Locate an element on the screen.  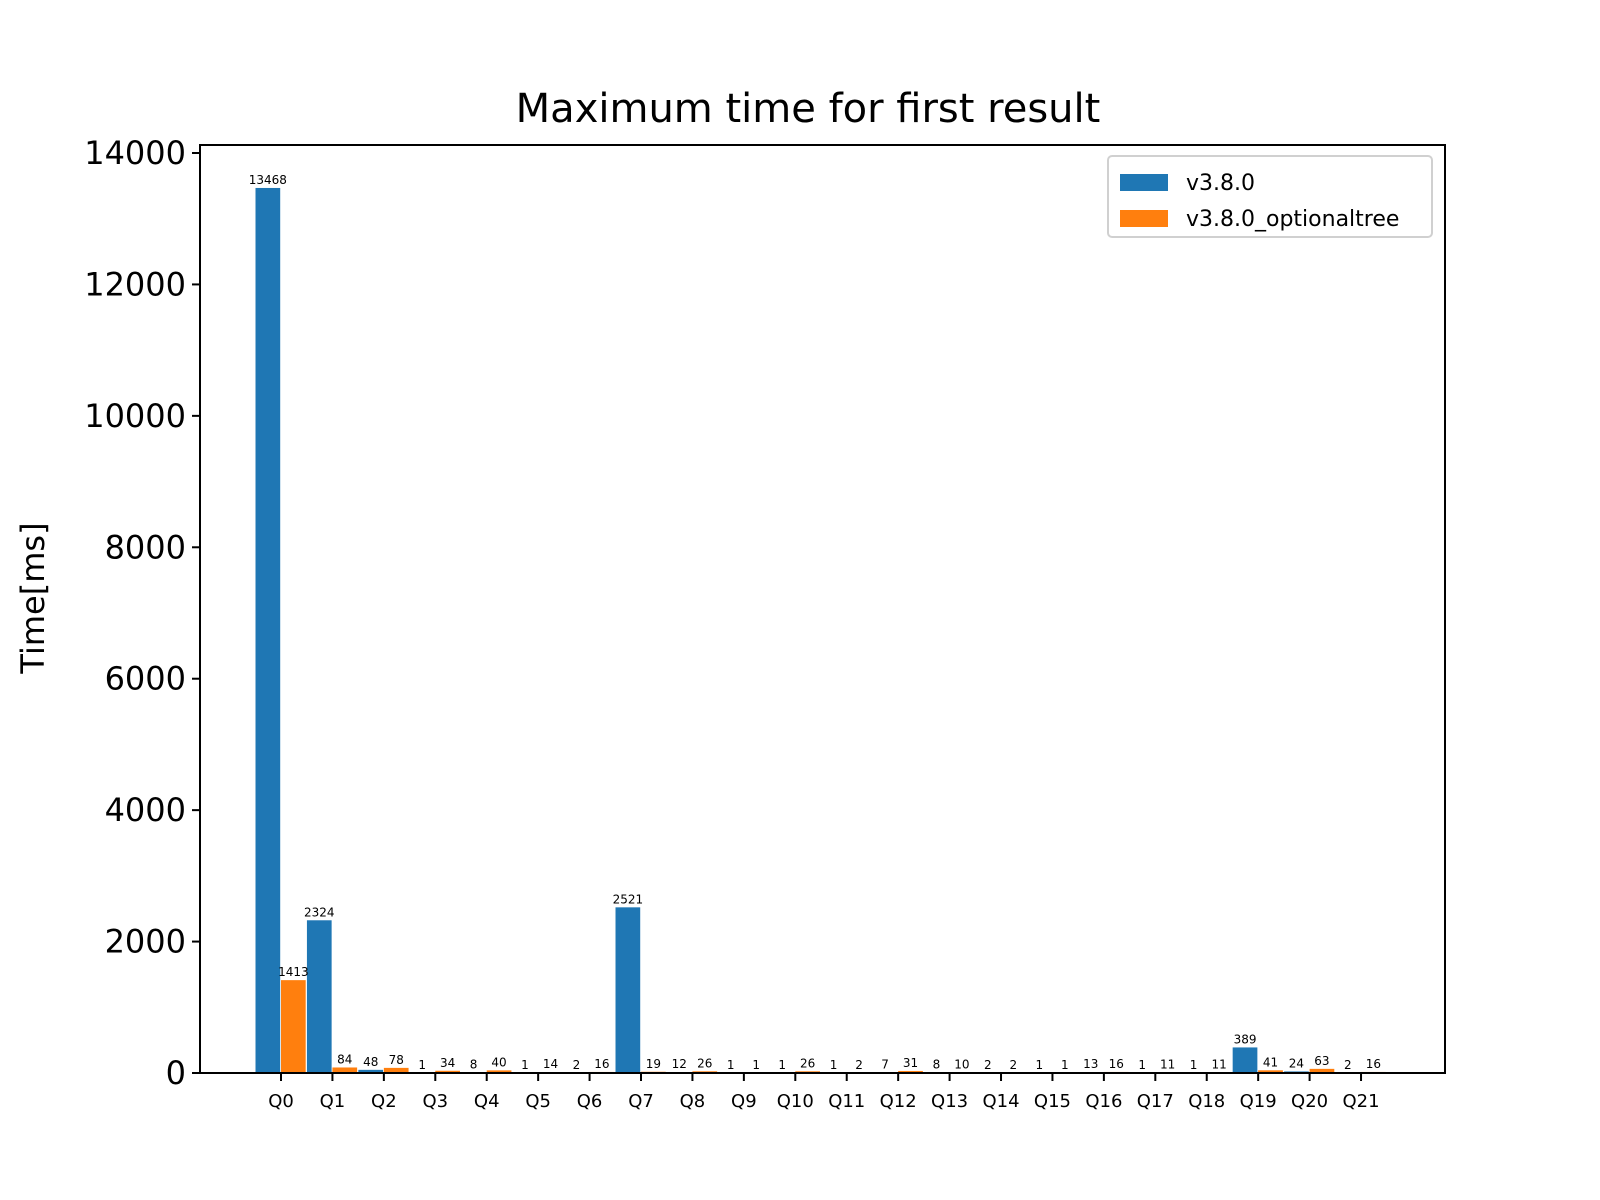
bar-v380-optionaltree-Q0 is located at coordinates (293, 1026).